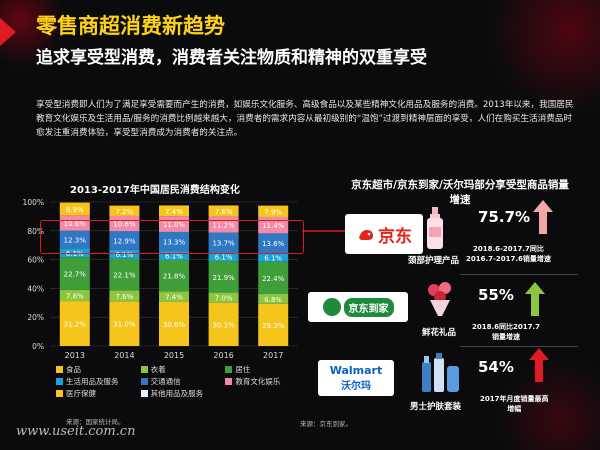  Describe the element at coordinates (223, 278) in the screenshot. I see `data-label: 21.9%` at that location.